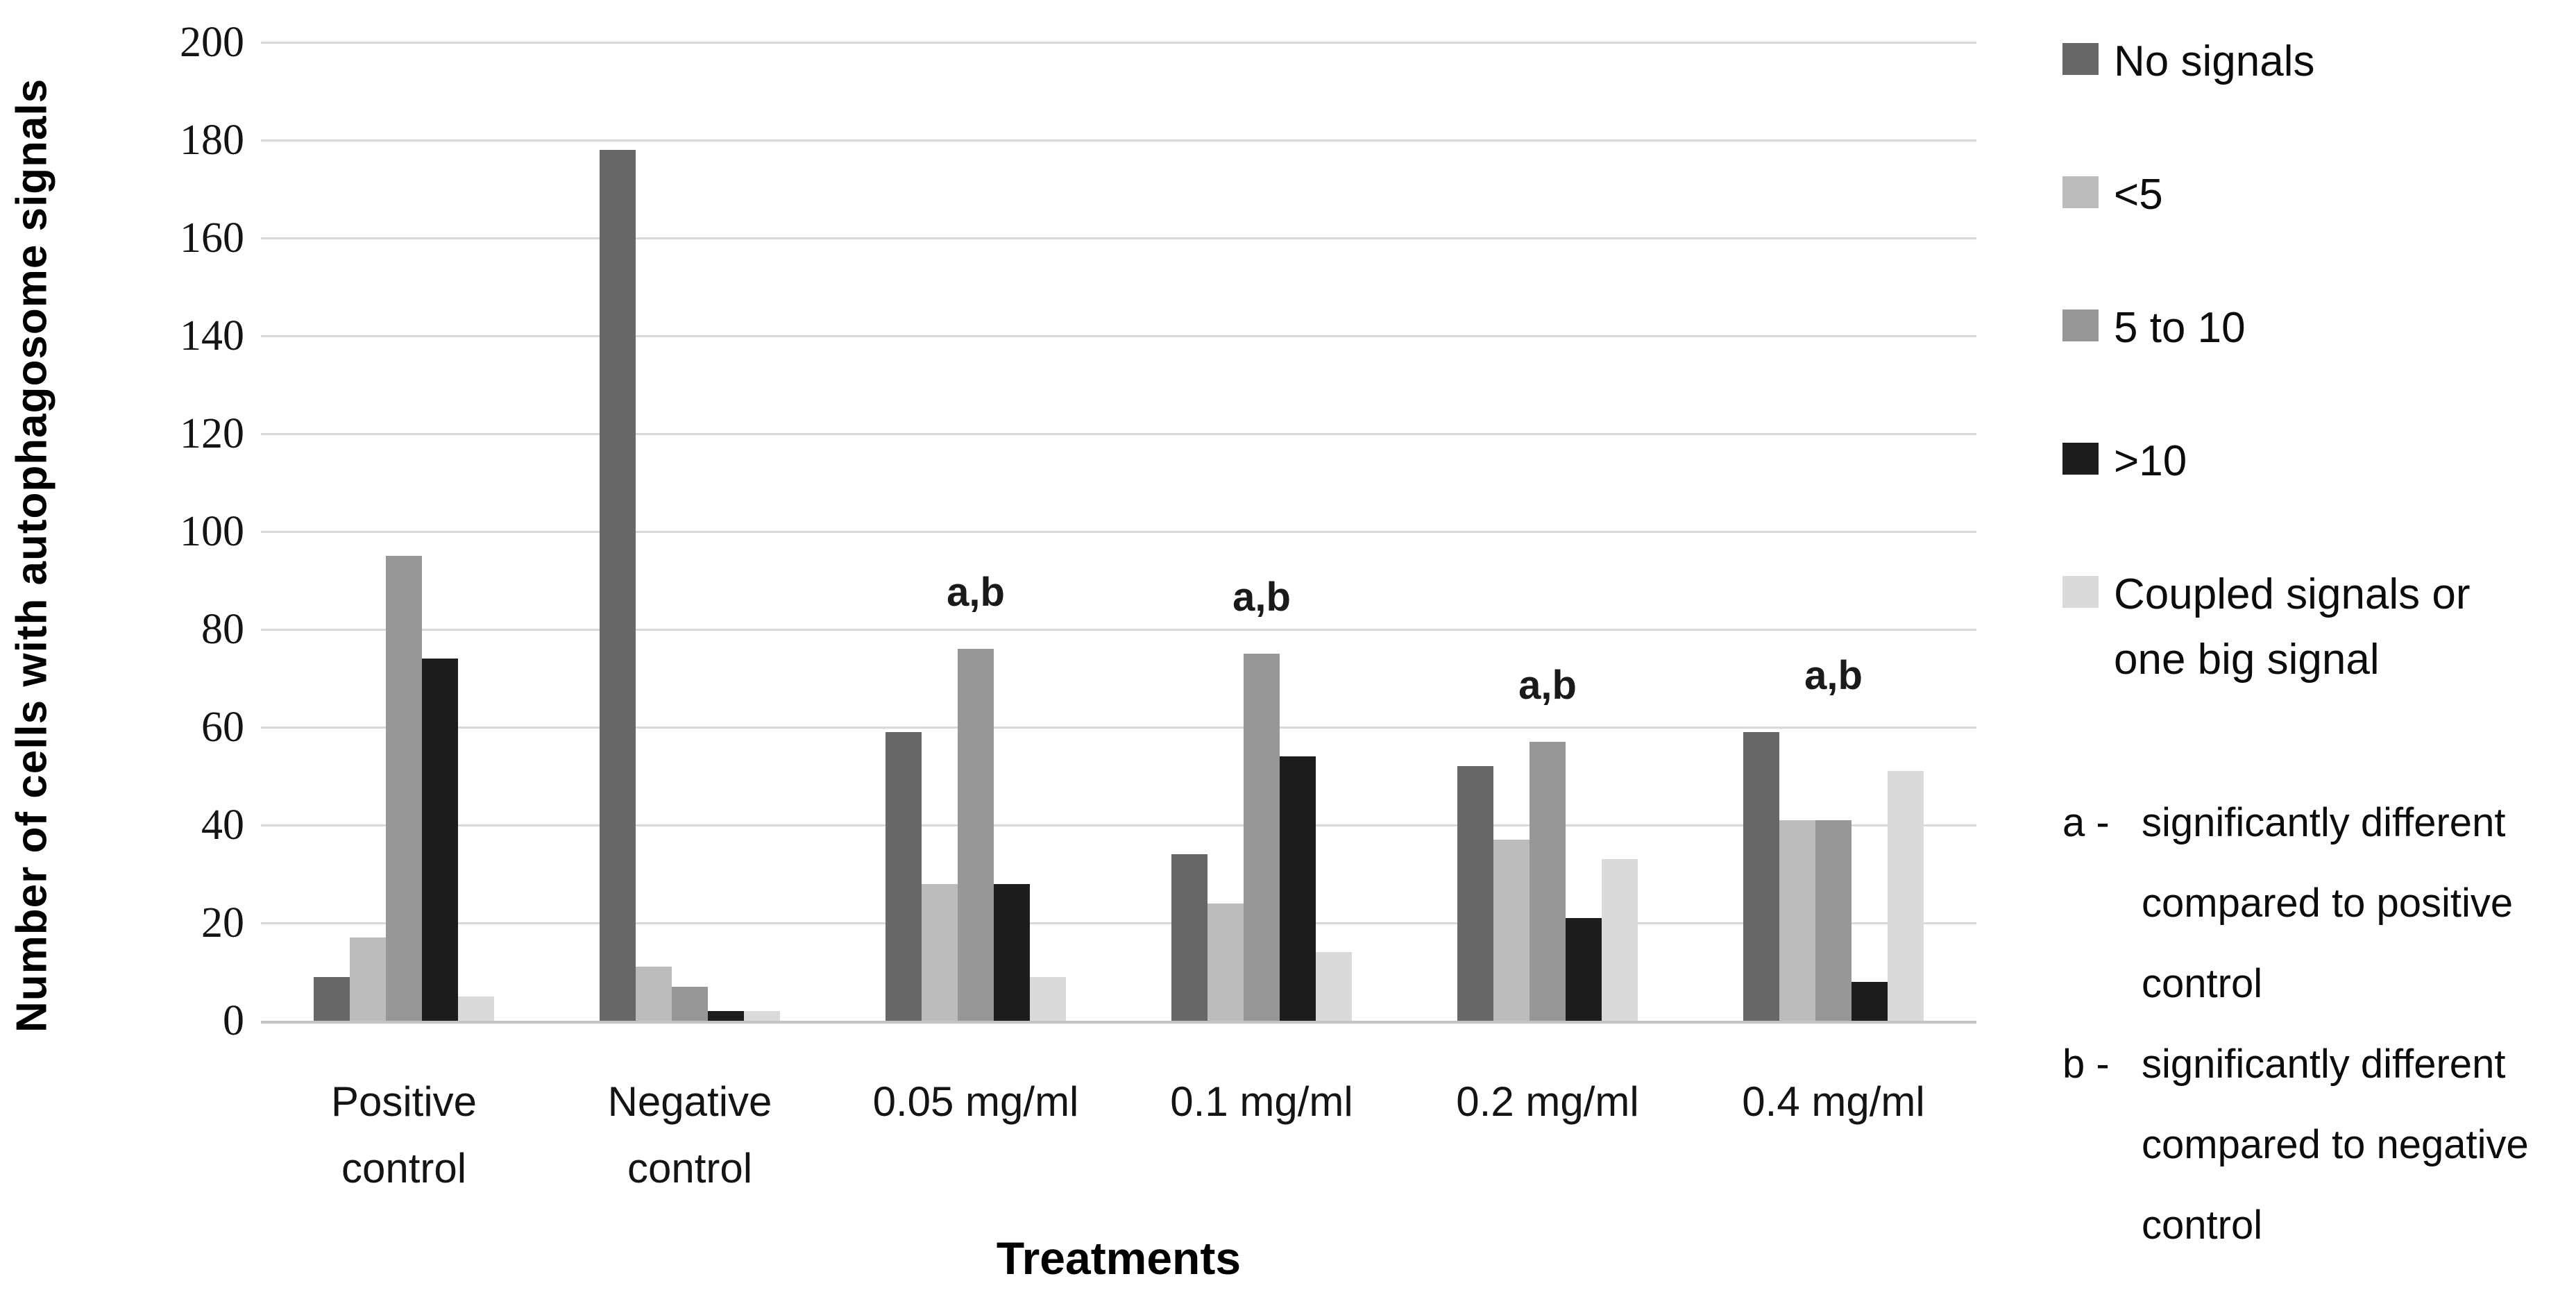  What do you see at coordinates (2080, 59) in the screenshot?
I see `legend-swatch-no-signals` at bounding box center [2080, 59].